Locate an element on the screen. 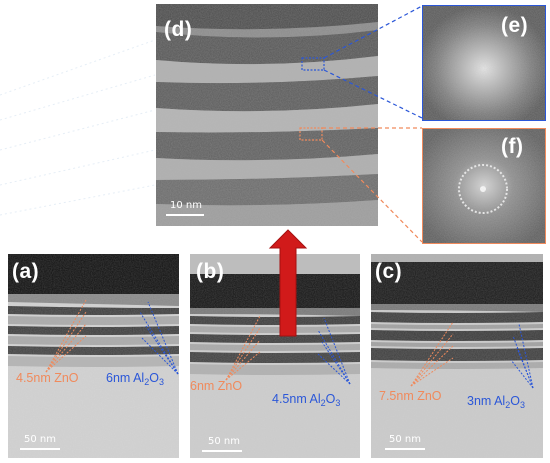 The image size is (550, 463). panel-f-label: (f) is located at coordinates (512, 146).